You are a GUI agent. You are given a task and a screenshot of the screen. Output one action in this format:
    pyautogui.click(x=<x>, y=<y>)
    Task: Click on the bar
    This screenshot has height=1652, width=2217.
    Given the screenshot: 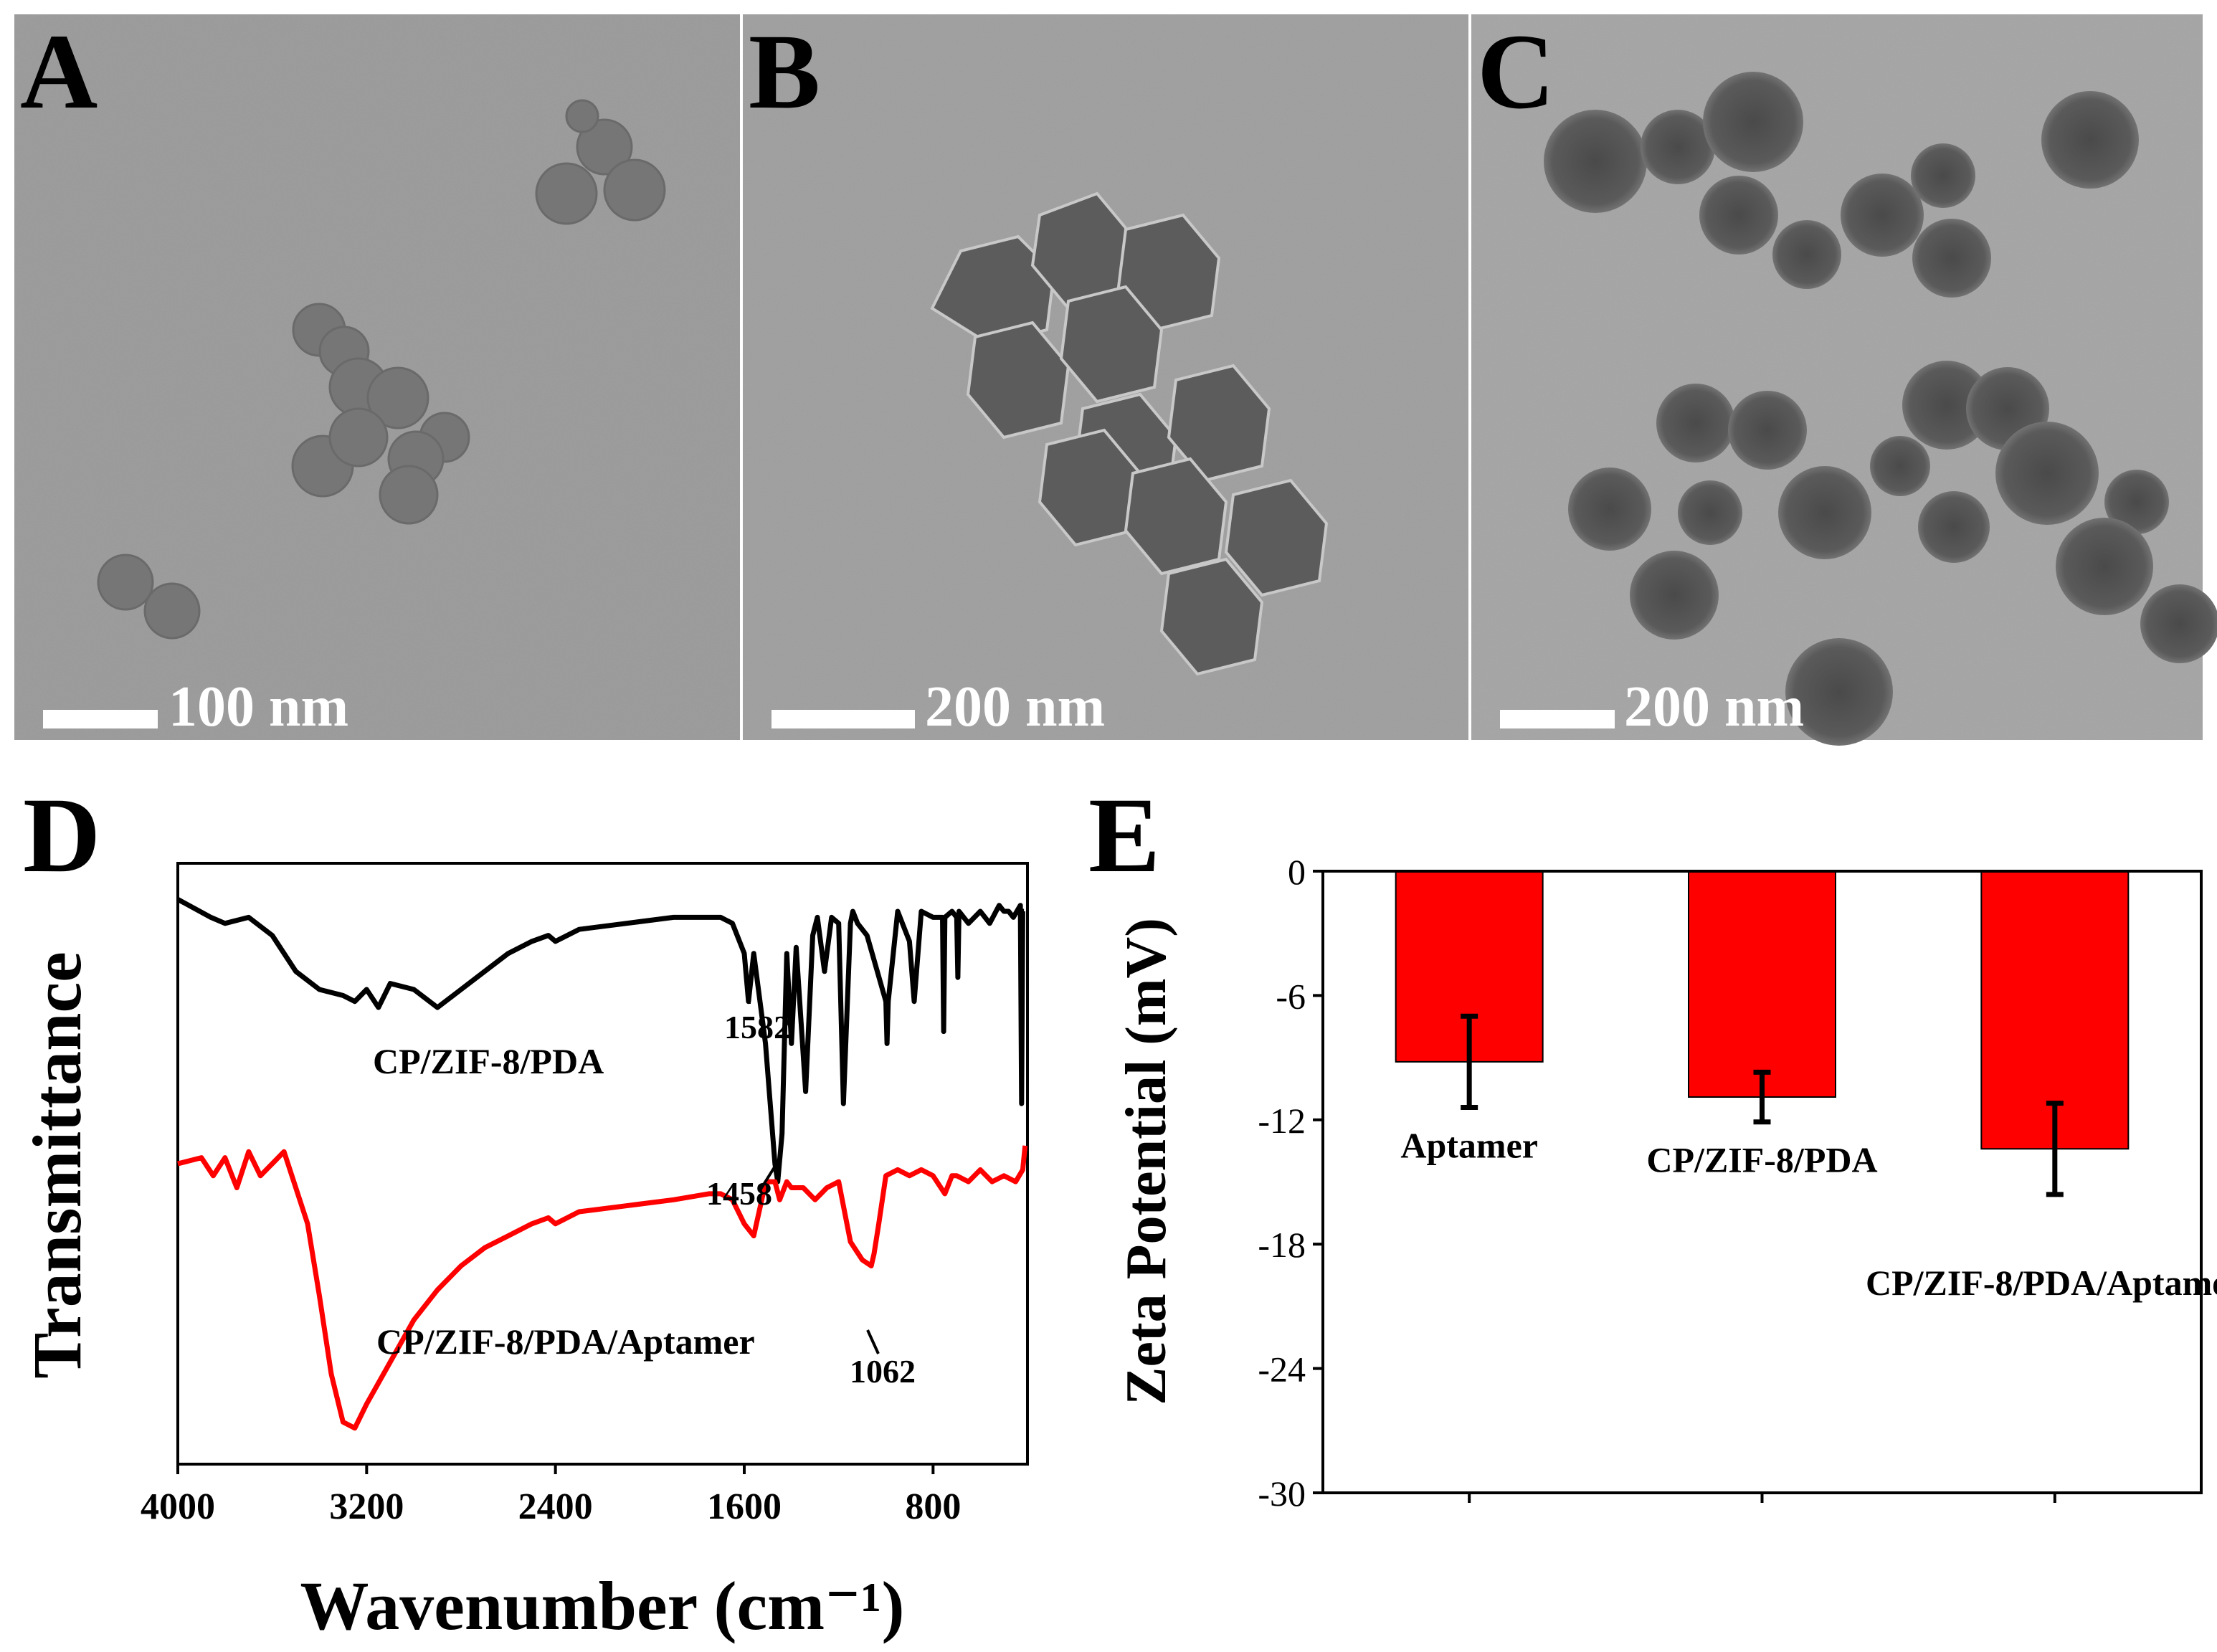 What is the action you would take?
    pyautogui.click(x=1762, y=984)
    